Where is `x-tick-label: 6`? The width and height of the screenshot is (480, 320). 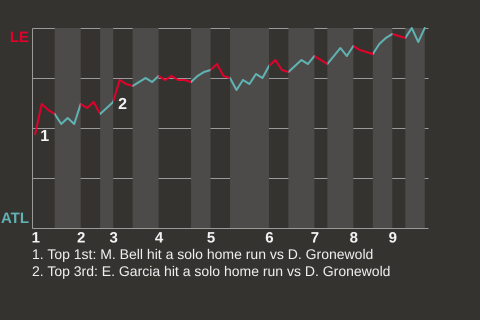
x-tick-label: 6 is located at coordinates (269, 238).